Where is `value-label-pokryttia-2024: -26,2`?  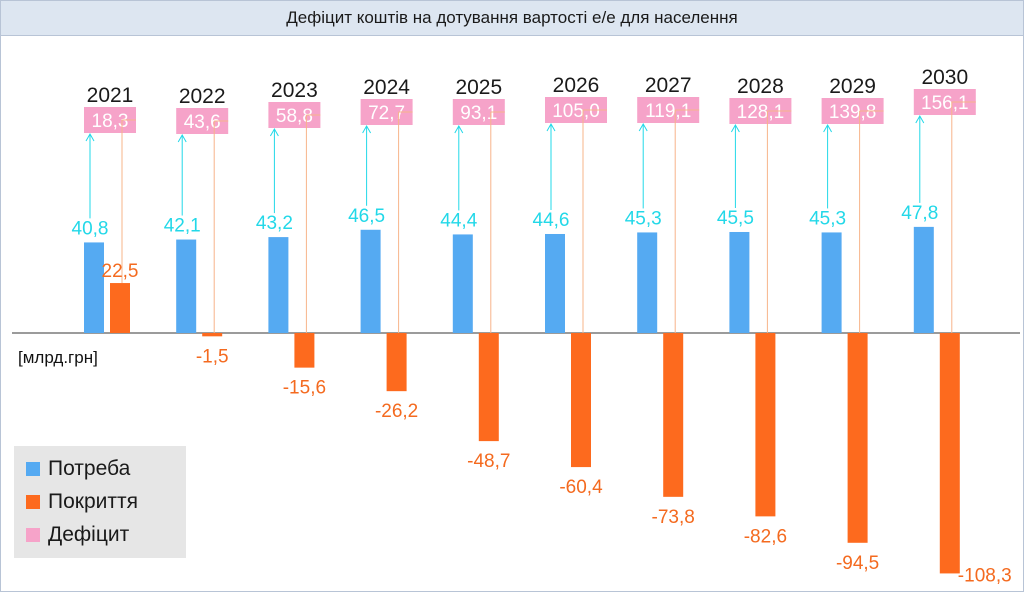 value-label-pokryttia-2024: -26,2 is located at coordinates (396, 411).